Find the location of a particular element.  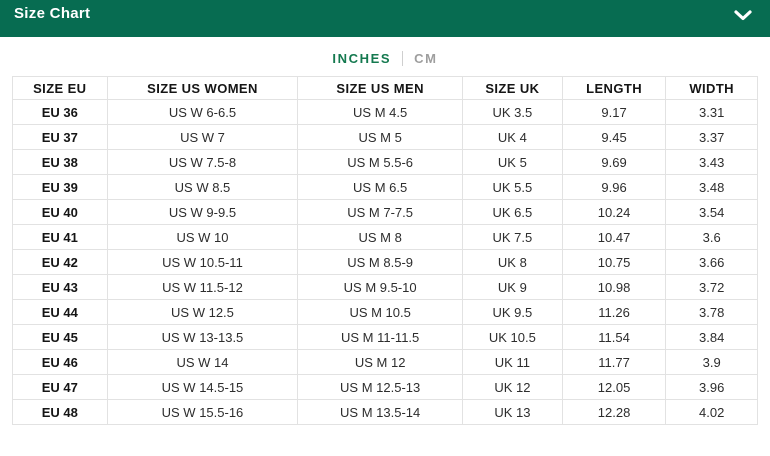

size-value-cell: 3.48 is located at coordinates (711, 187).